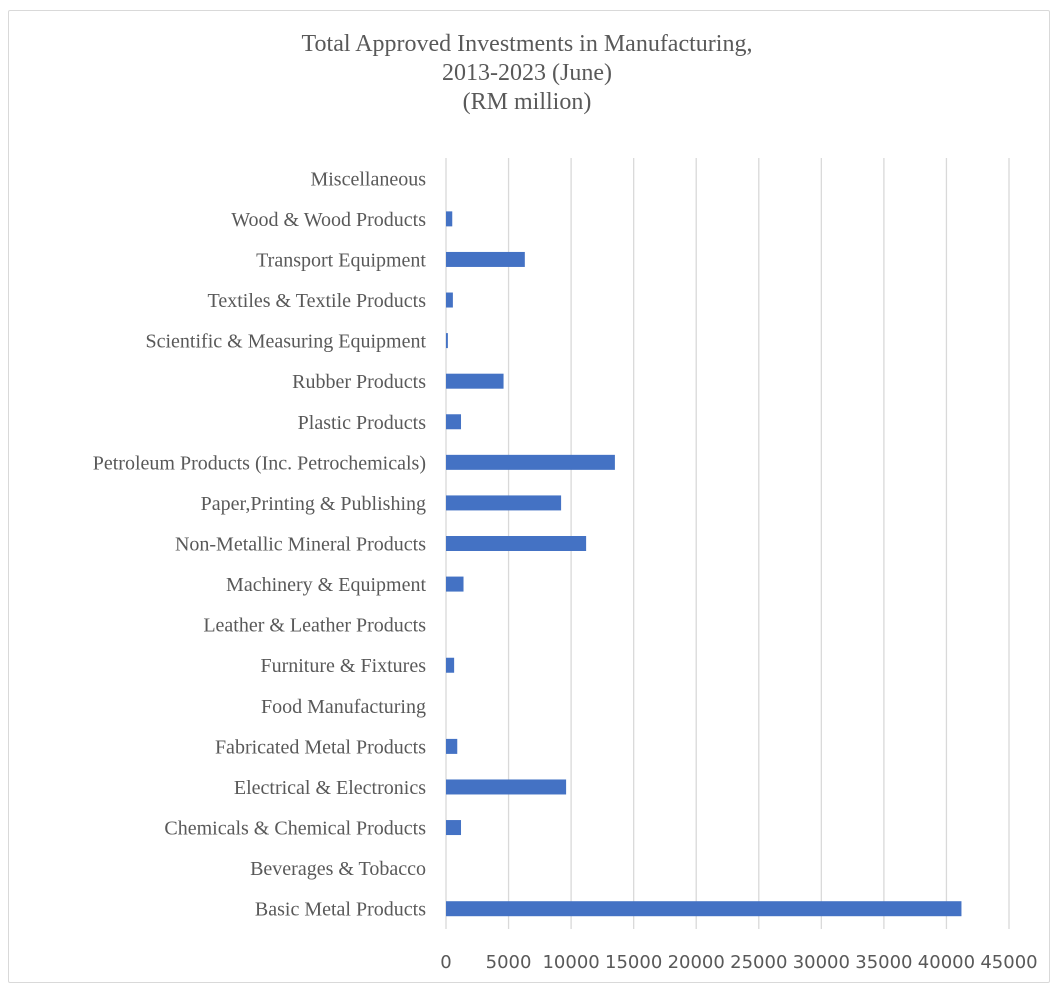 This screenshot has height=987, width=1054. What do you see at coordinates (359, 382) in the screenshot?
I see `category-label: Rubber Products` at bounding box center [359, 382].